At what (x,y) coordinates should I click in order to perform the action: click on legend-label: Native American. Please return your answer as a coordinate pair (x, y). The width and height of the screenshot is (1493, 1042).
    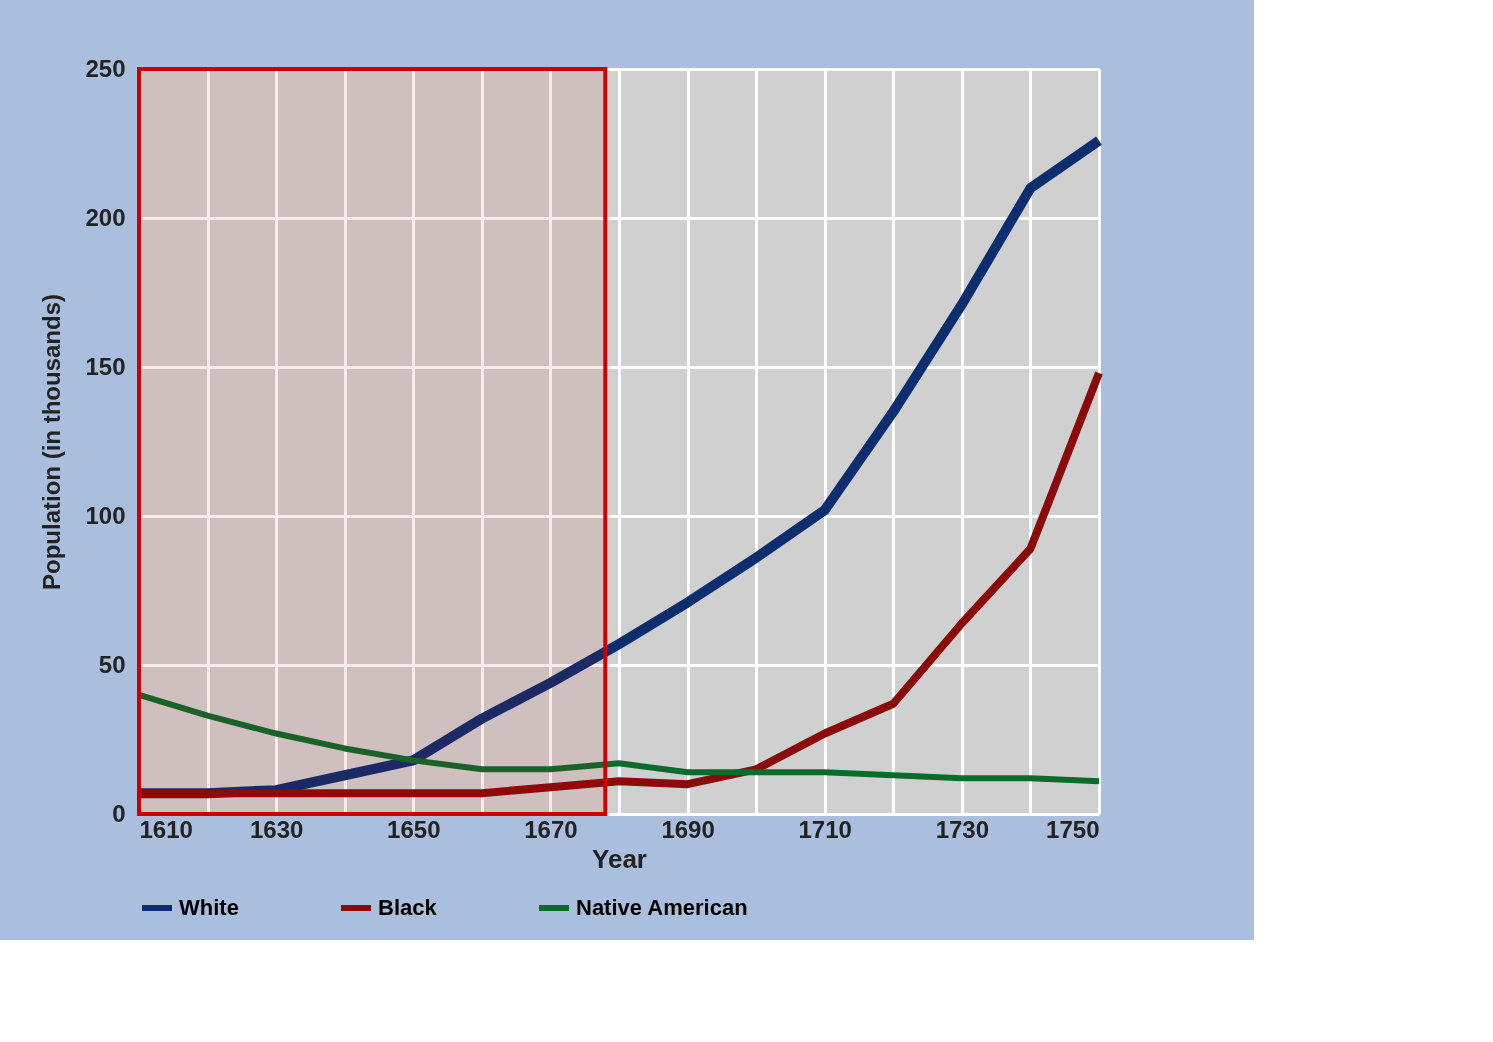
    Looking at the image, I should click on (662, 907).